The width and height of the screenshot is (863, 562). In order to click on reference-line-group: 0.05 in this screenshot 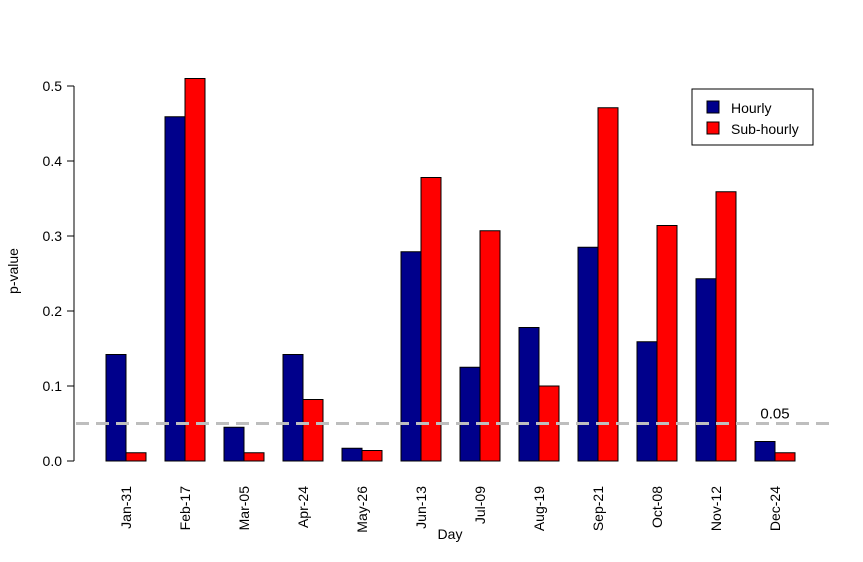, I will do `click(453, 415)`.